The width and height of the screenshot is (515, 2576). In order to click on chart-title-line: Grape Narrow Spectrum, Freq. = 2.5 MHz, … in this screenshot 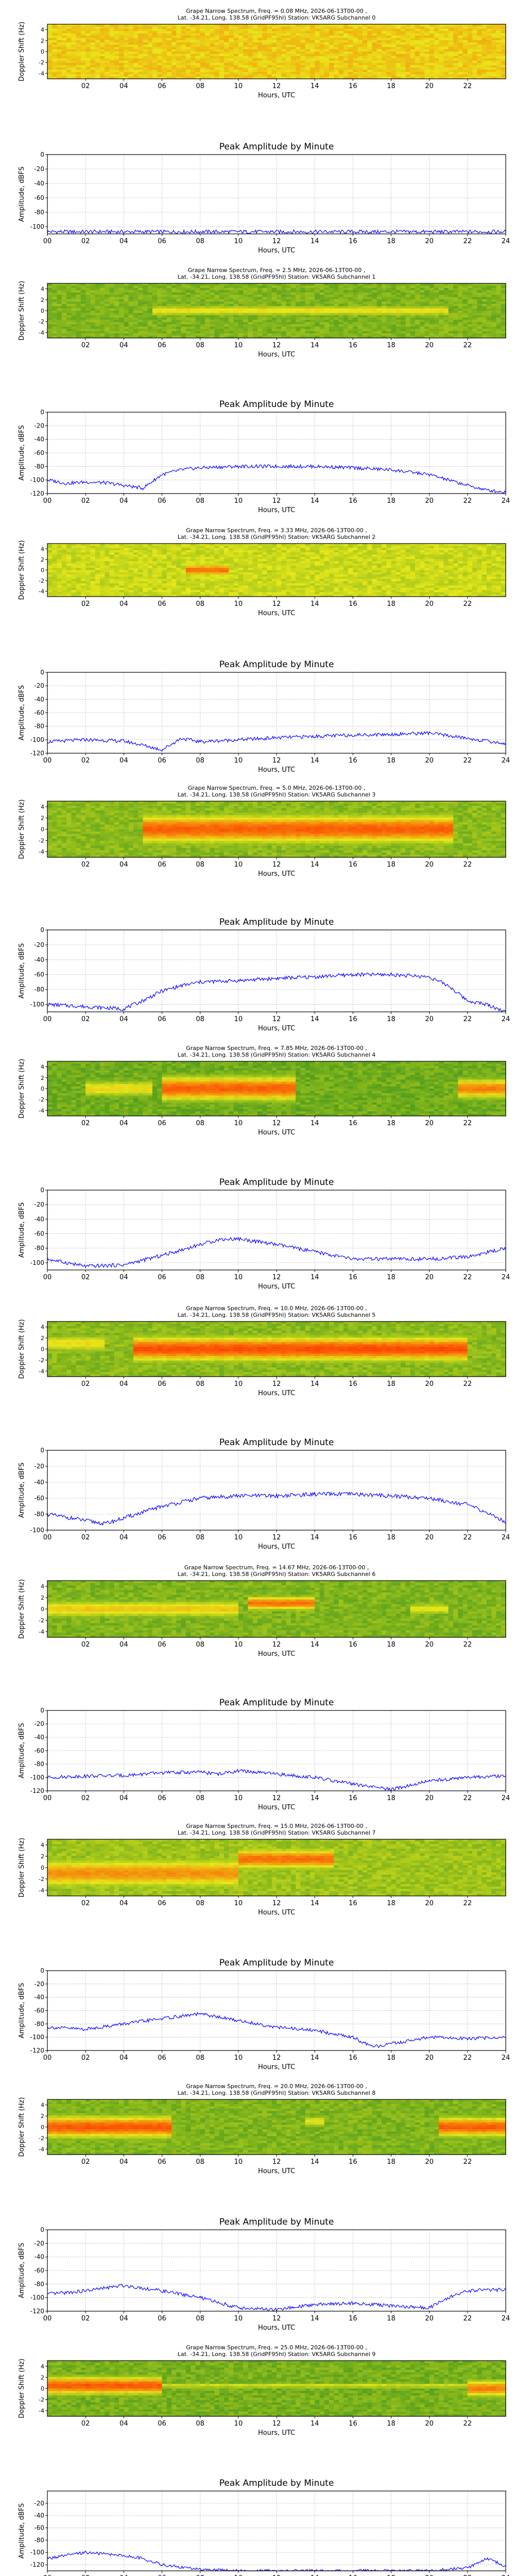, I will do `click(277, 270)`.